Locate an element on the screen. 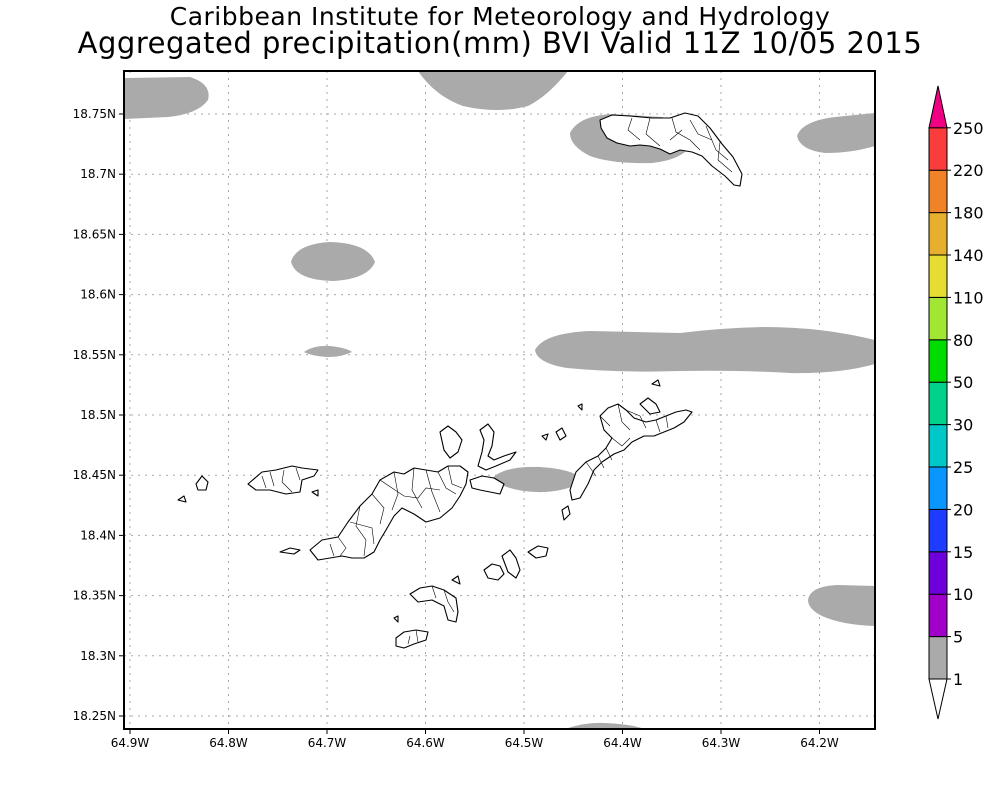  island-jost-van-dyke is located at coordinates (451, 442).